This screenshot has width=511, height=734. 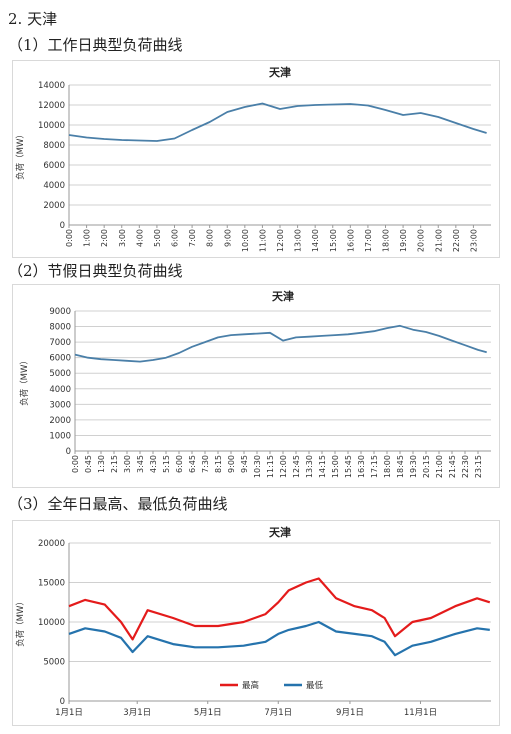 What do you see at coordinates (95, 45) in the screenshot?
I see `subtitle-workday: （1）工作日典型负荷曲线` at bounding box center [95, 45].